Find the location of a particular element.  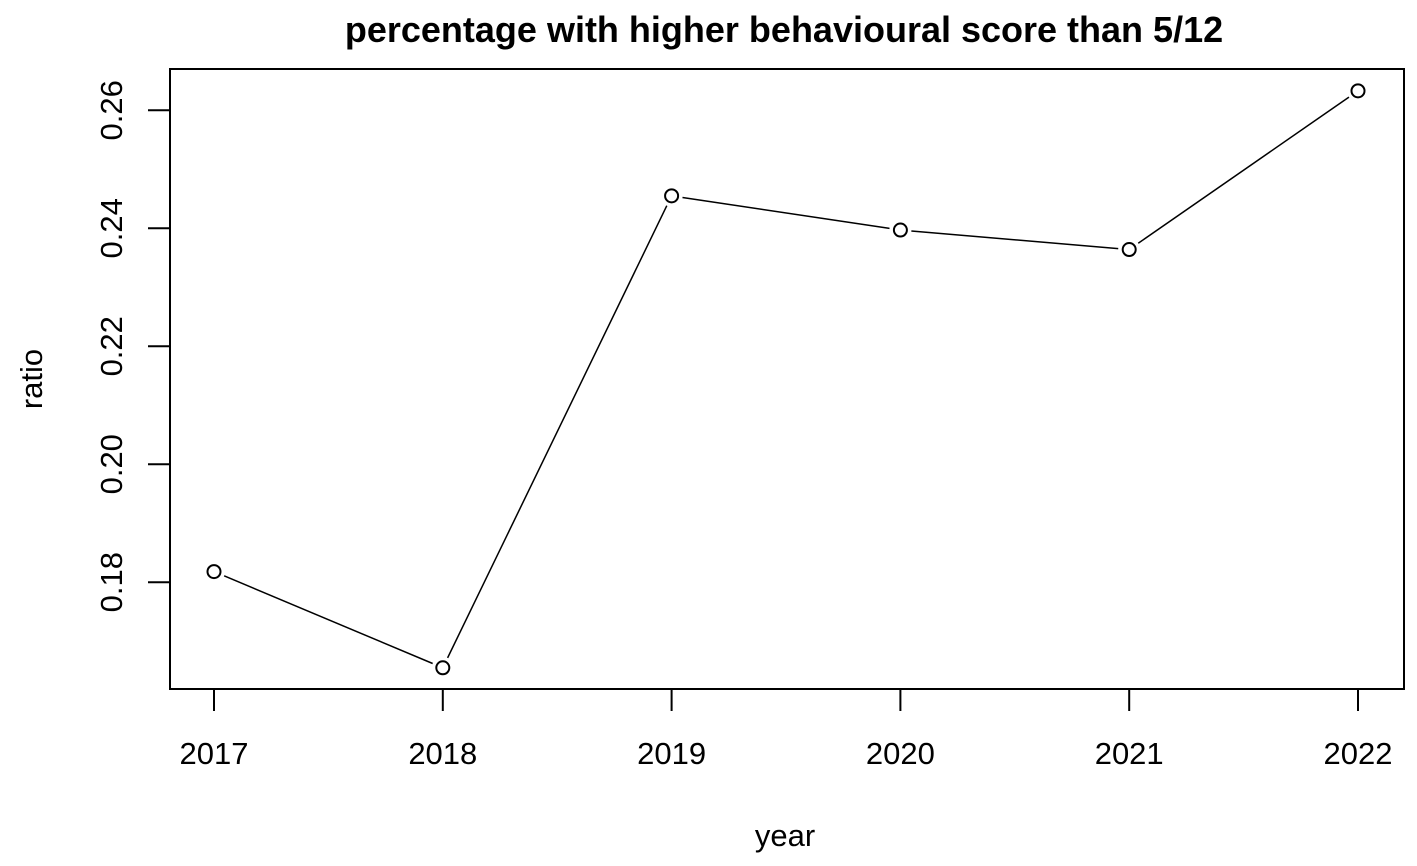

y-tick-label: 0.24 is located at coordinates (111, 228).